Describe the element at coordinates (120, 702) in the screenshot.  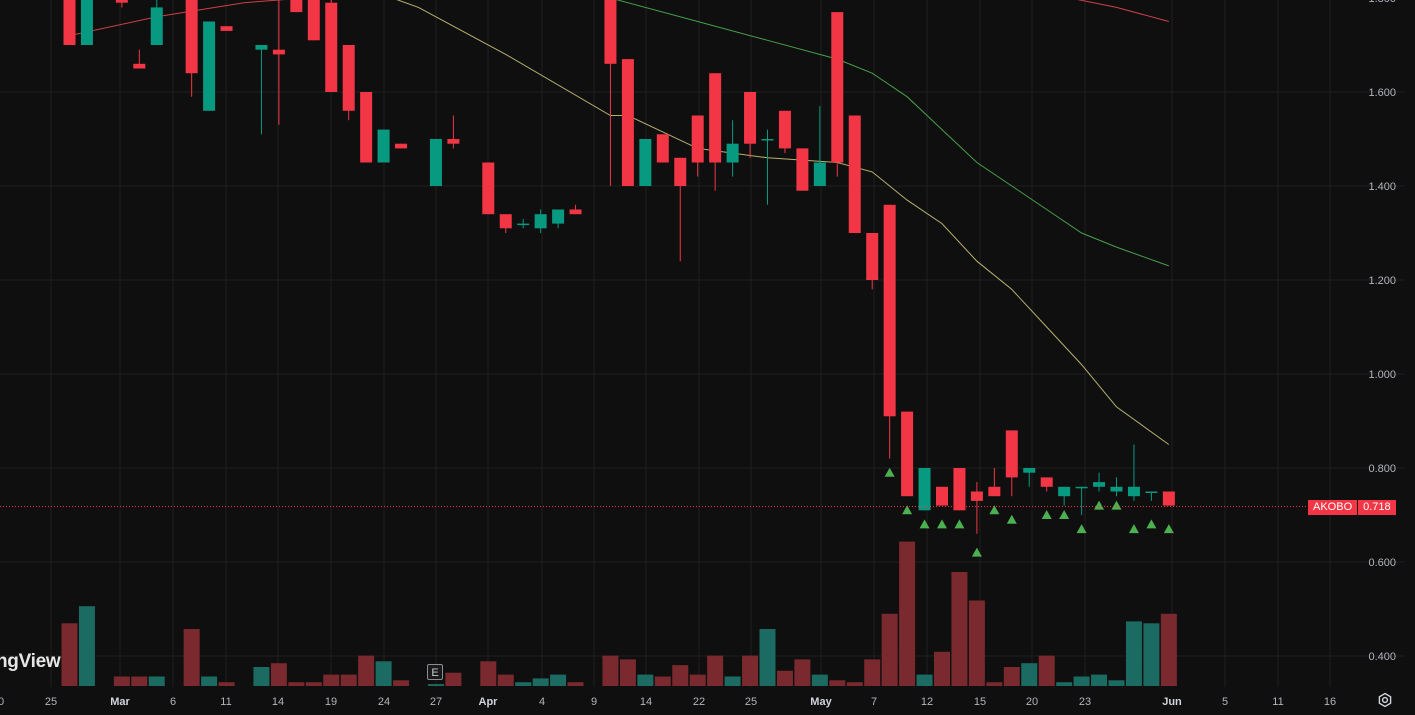
I see `time-tick-label: Mar` at that location.